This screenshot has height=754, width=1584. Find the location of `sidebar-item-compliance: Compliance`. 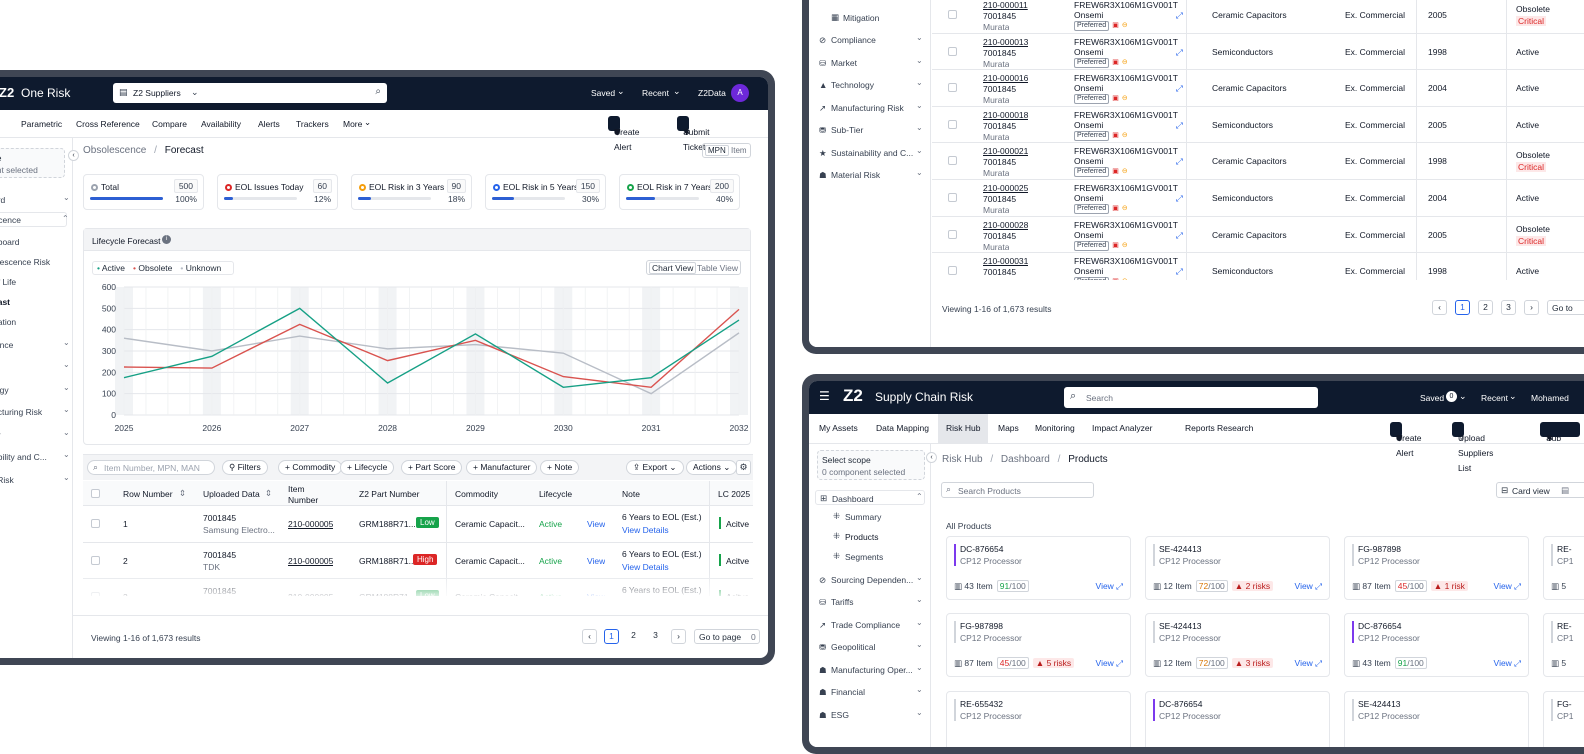

sidebar-item-compliance: Compliance is located at coordinates (853, 40).